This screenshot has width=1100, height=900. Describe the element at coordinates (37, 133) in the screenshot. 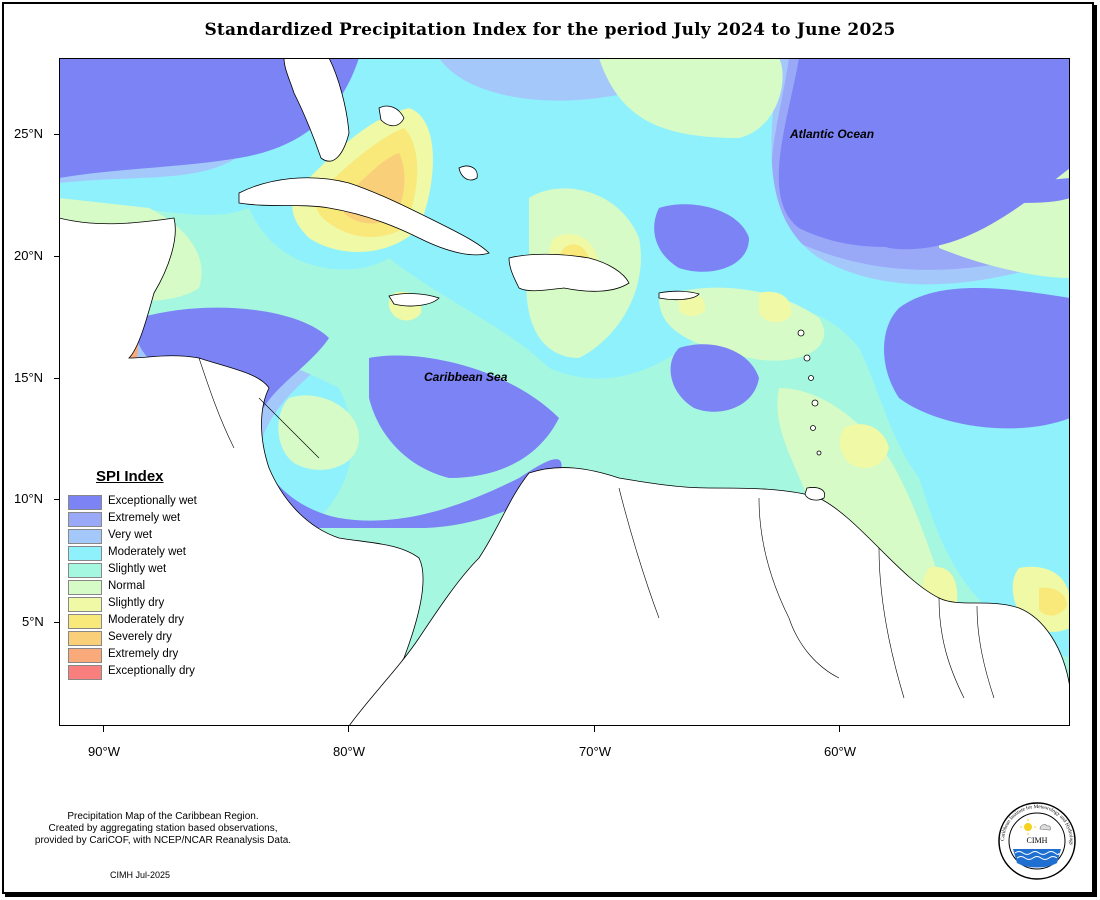

I see `lat-label-25n: 25°N` at that location.